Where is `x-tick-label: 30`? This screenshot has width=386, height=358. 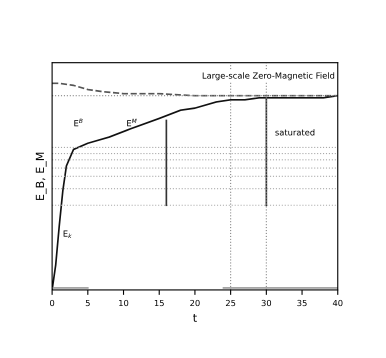
x-tick-label: 30 is located at coordinates (267, 303).